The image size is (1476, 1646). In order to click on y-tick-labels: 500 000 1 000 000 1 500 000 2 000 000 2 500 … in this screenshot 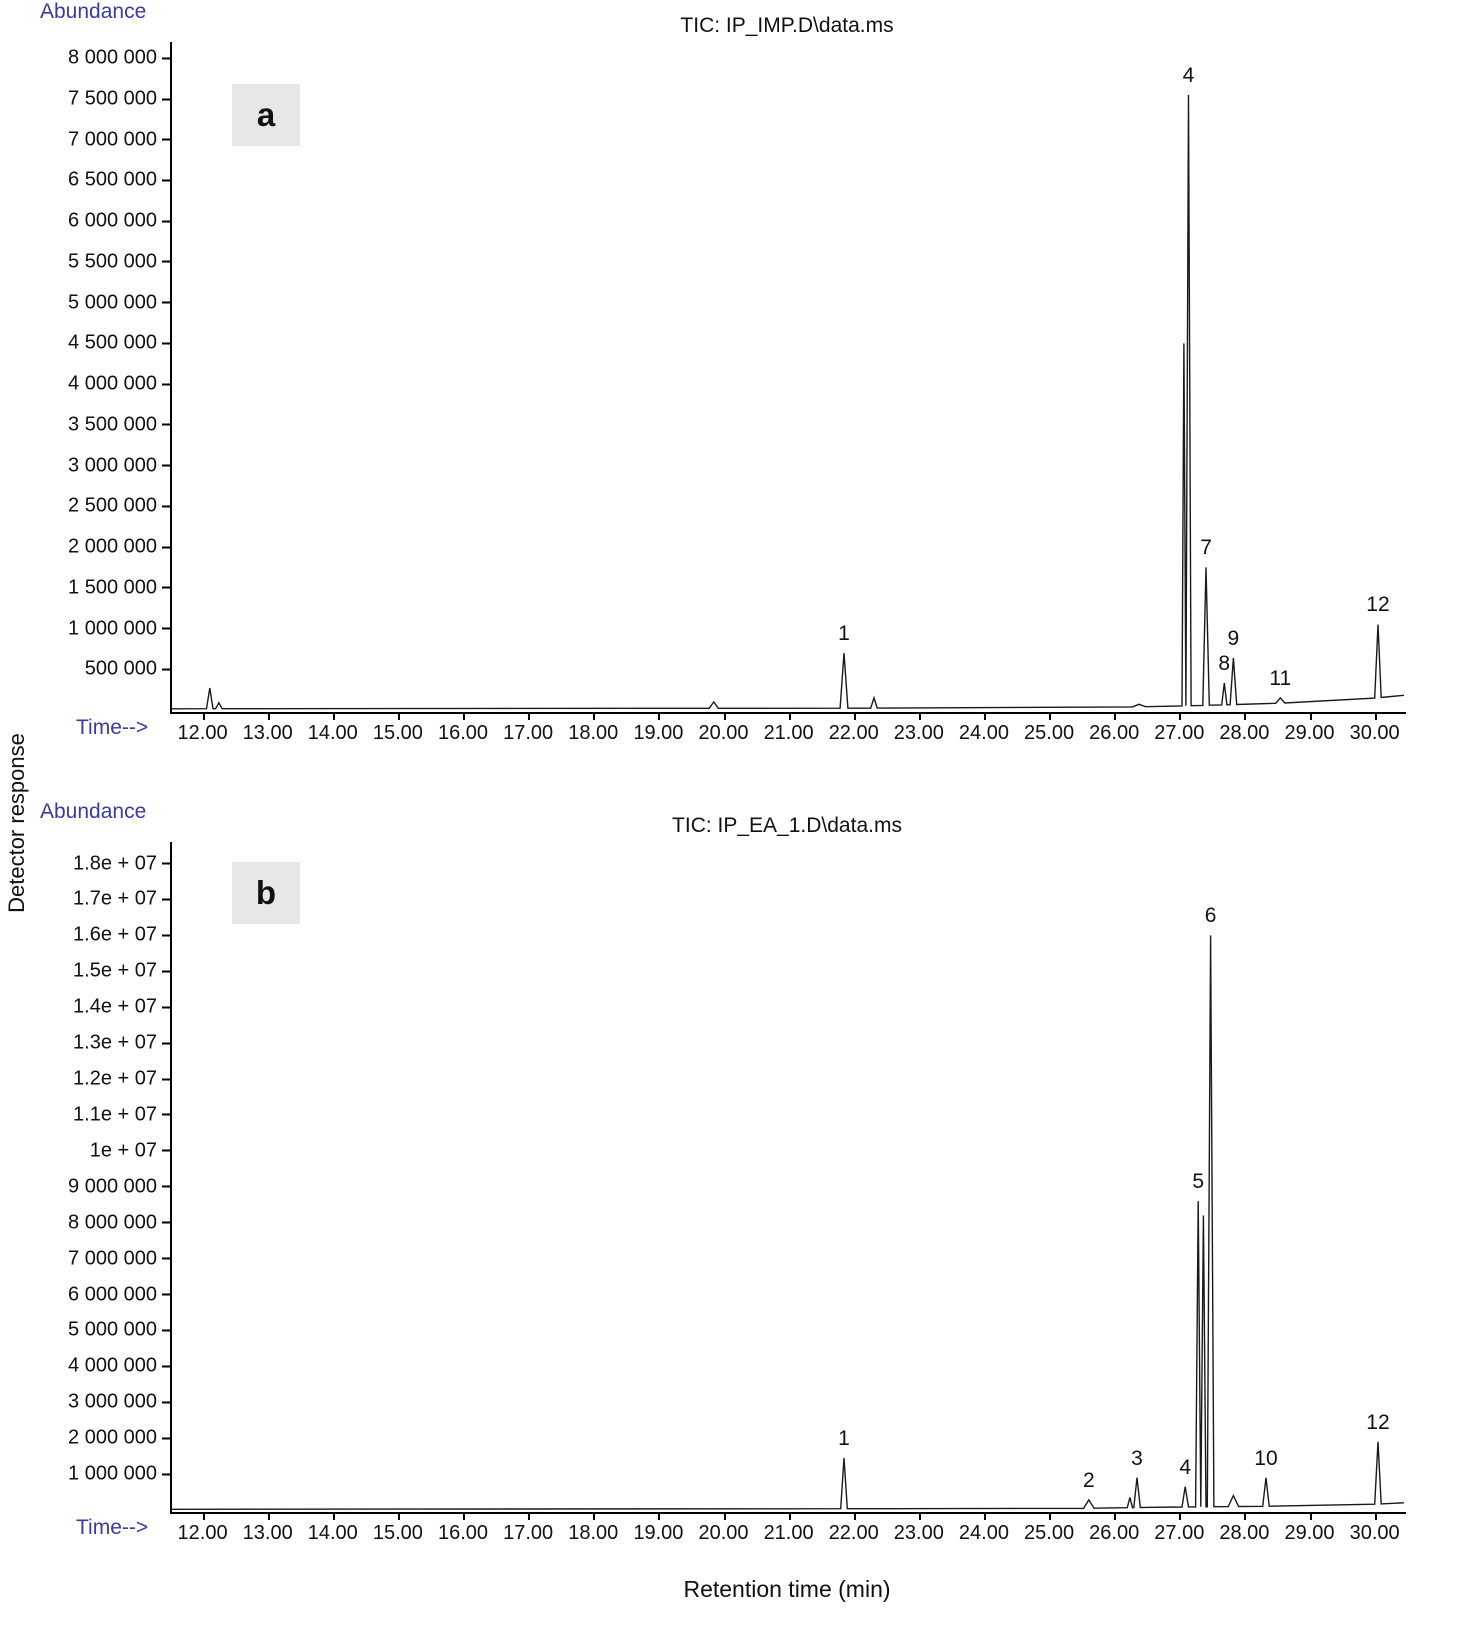, I will do `click(85, 377)`.